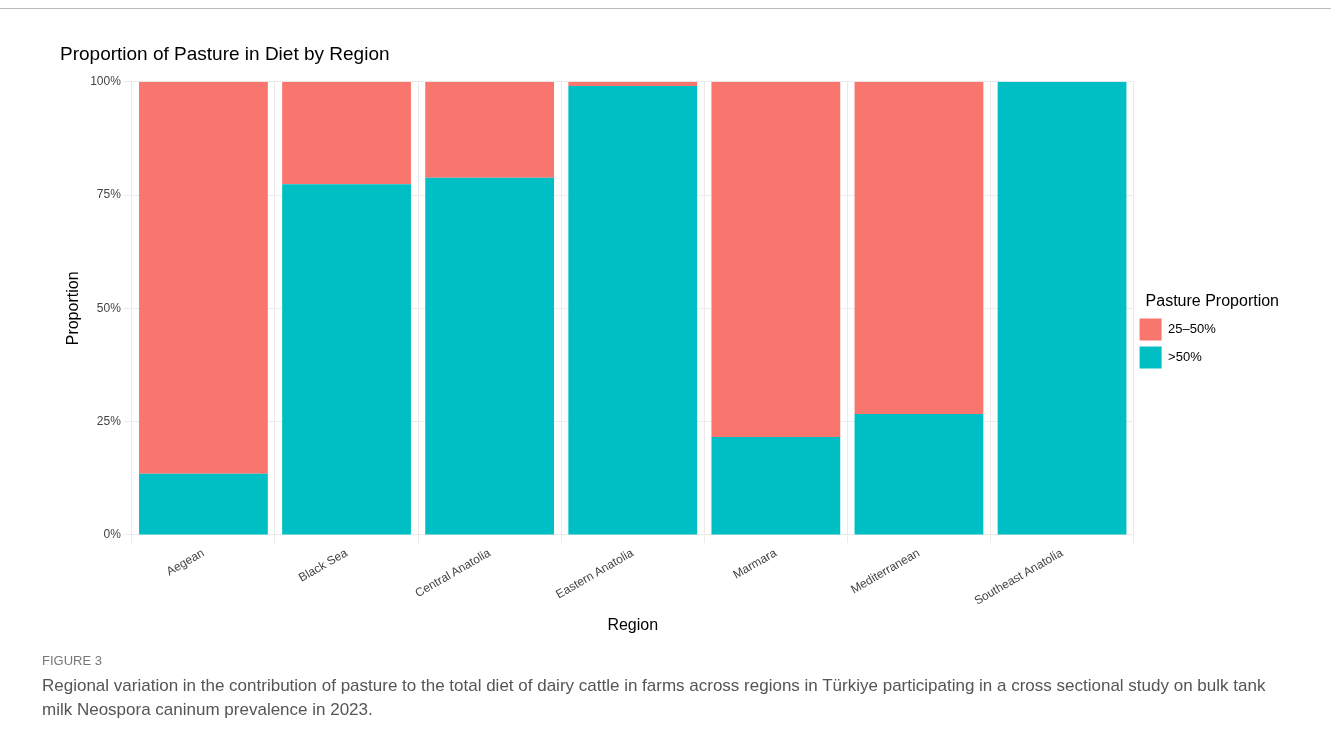 This screenshot has height=751, width=1331. I want to click on y-tick-label: 25%, so click(109, 420).